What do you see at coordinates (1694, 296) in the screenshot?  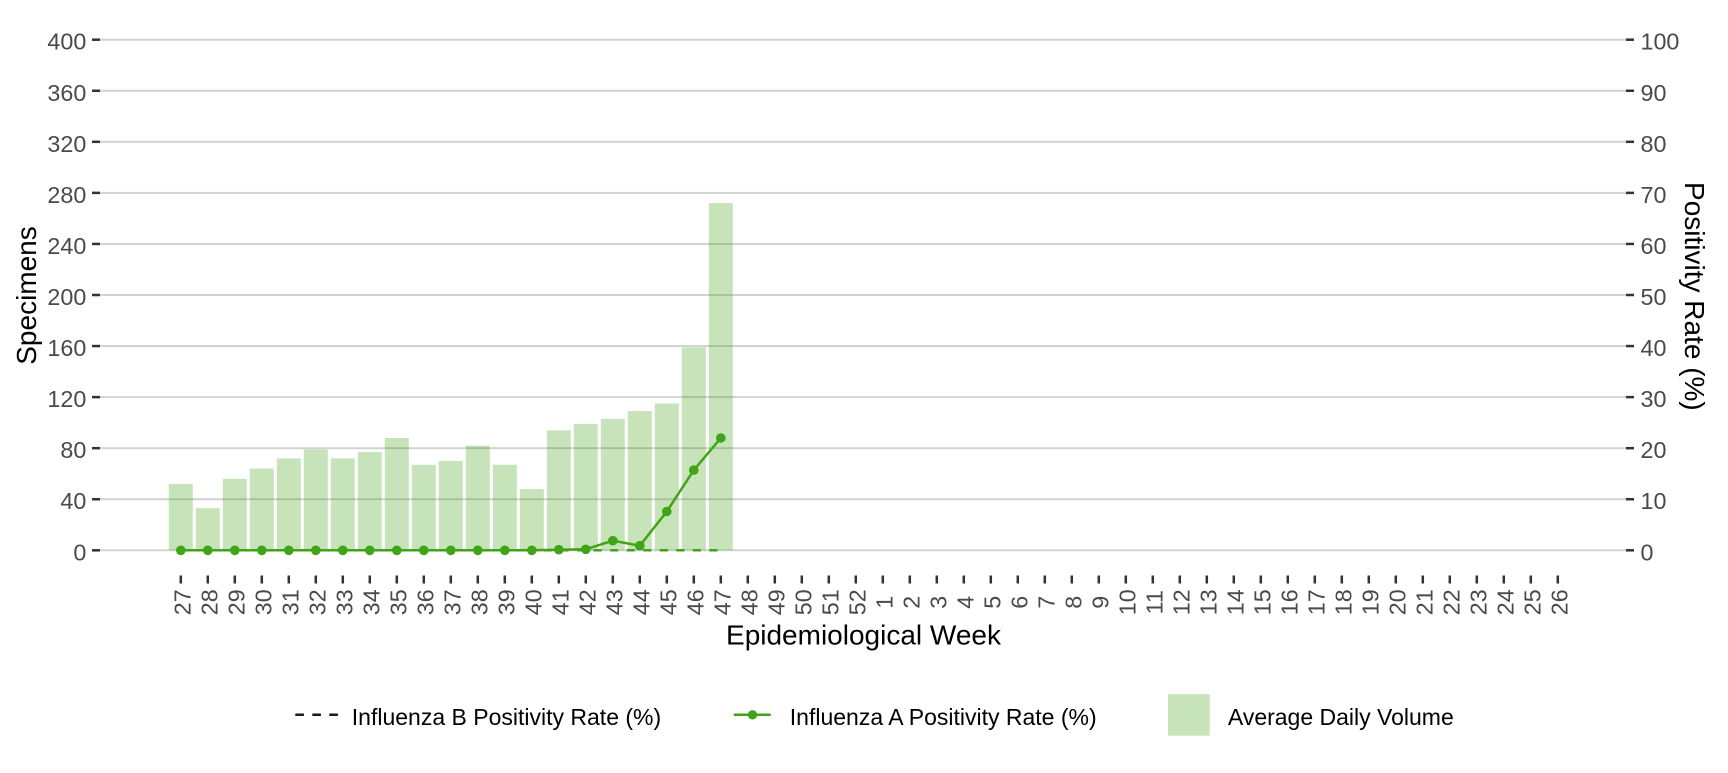 I see `svg-text: Positivity Rate (%)` at bounding box center [1694, 296].